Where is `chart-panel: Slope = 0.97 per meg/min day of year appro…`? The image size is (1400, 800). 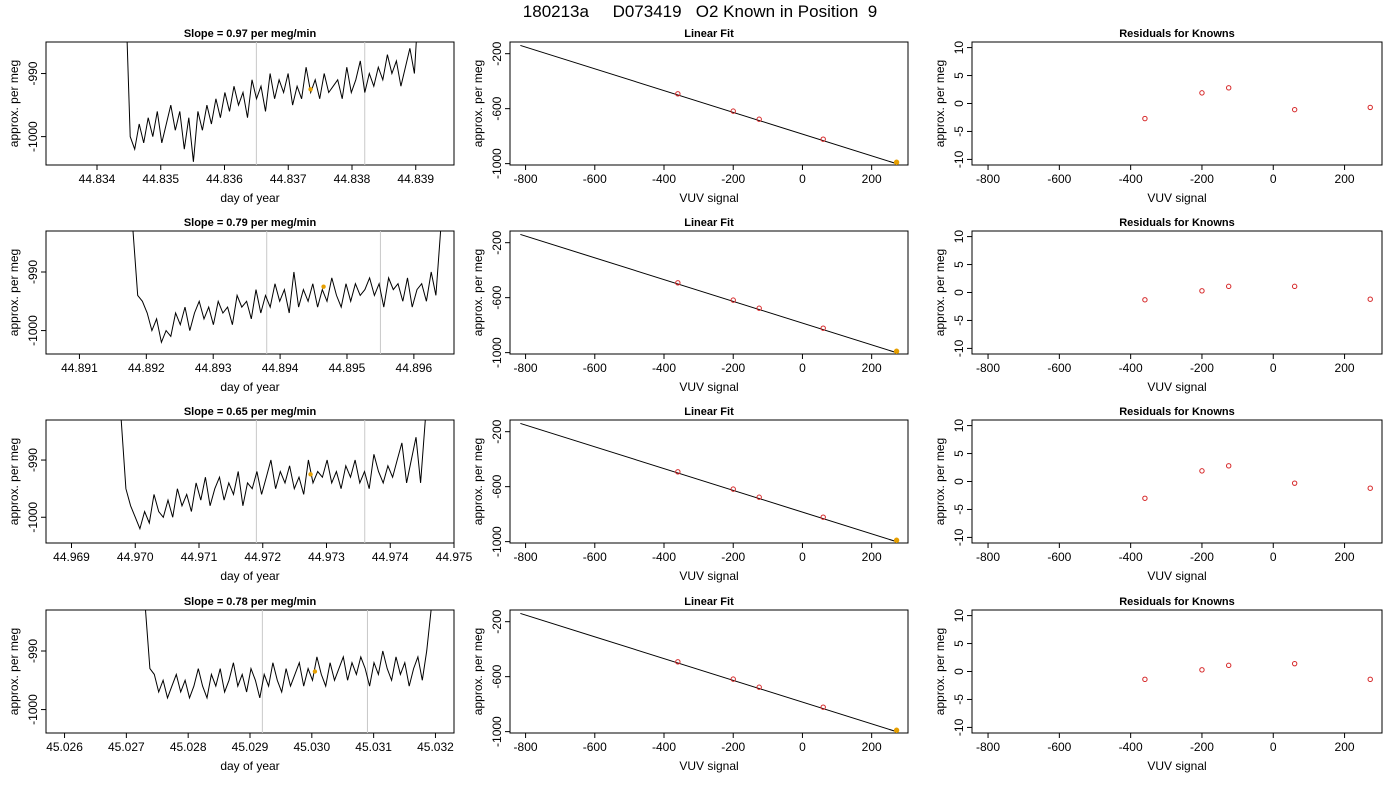
chart-panel: Slope = 0.97 per meg/min day of year appro… is located at coordinates (231, 116).